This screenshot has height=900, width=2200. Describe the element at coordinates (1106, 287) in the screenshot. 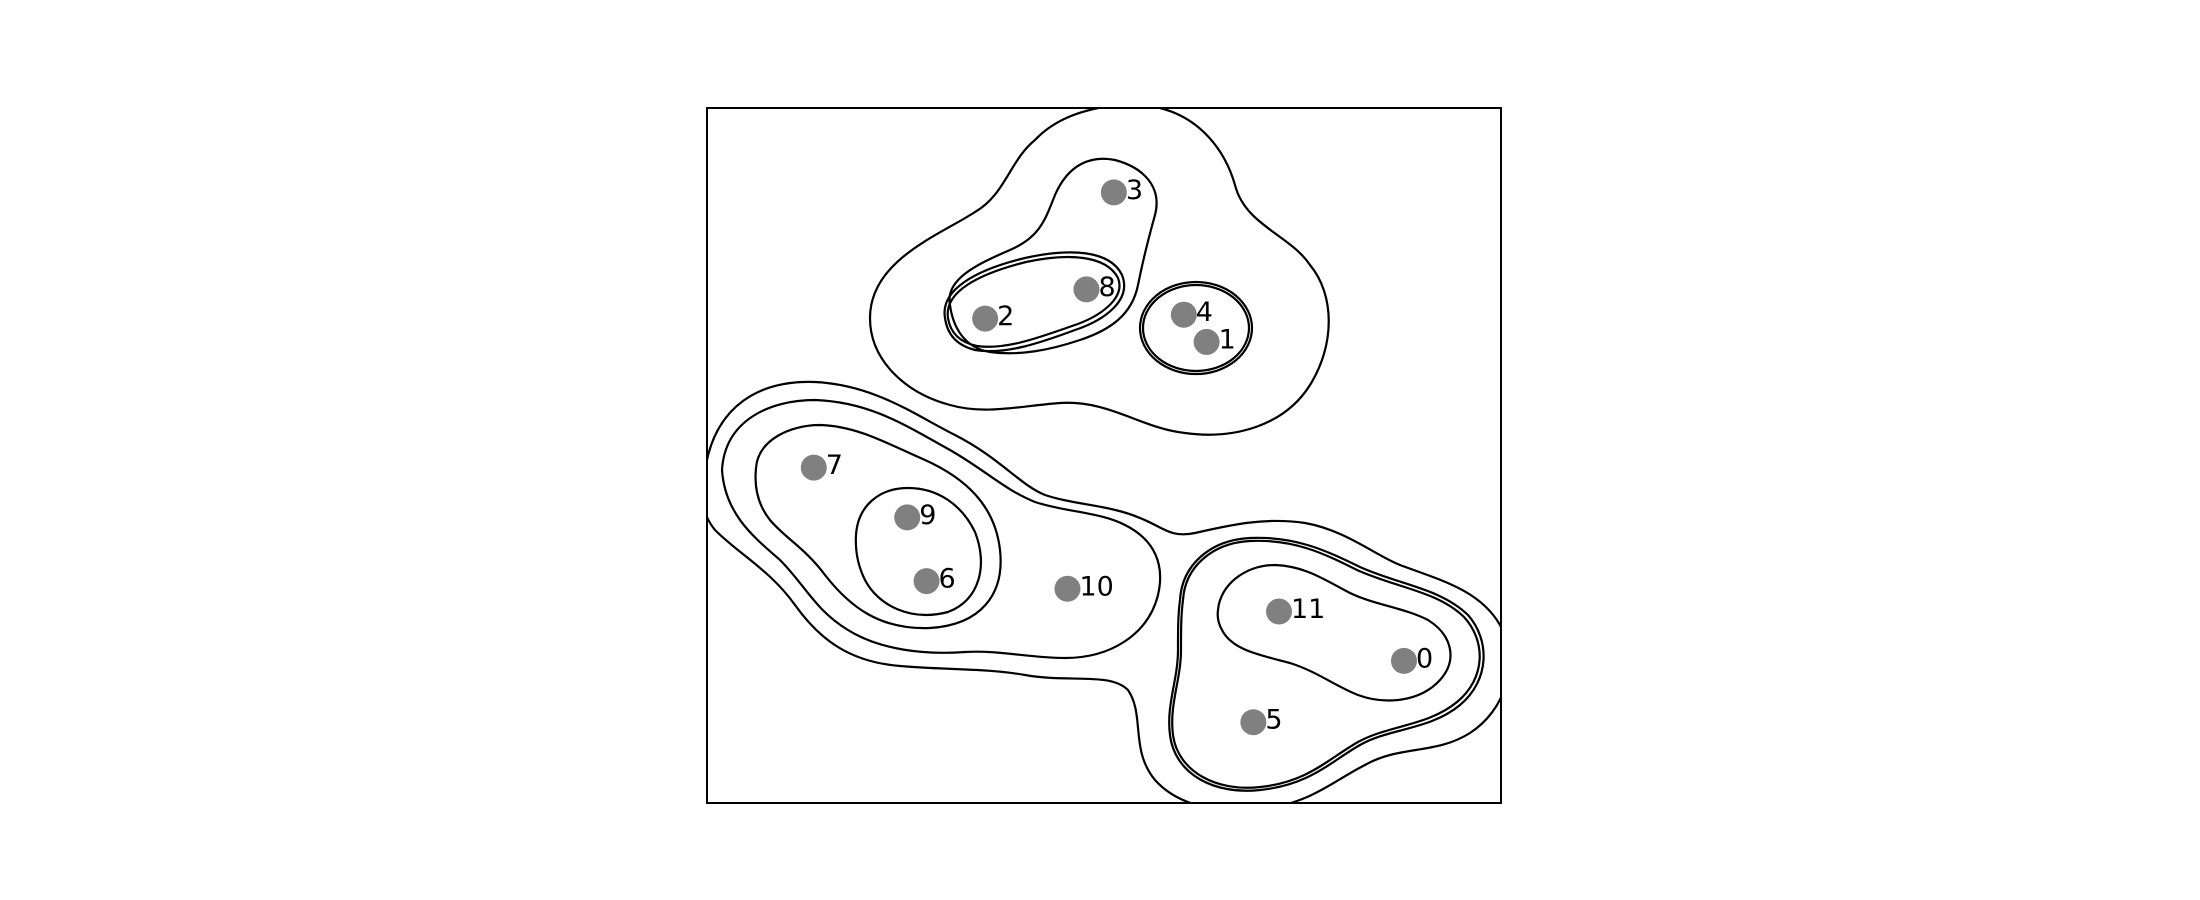

I see `point-label-8: 8` at that location.